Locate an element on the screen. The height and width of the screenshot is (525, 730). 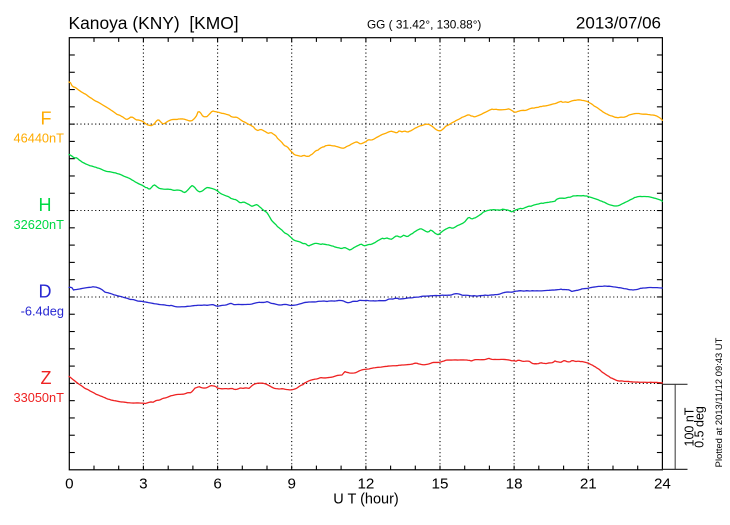
svg-text: 0.5 deg is located at coordinates (700, 427).